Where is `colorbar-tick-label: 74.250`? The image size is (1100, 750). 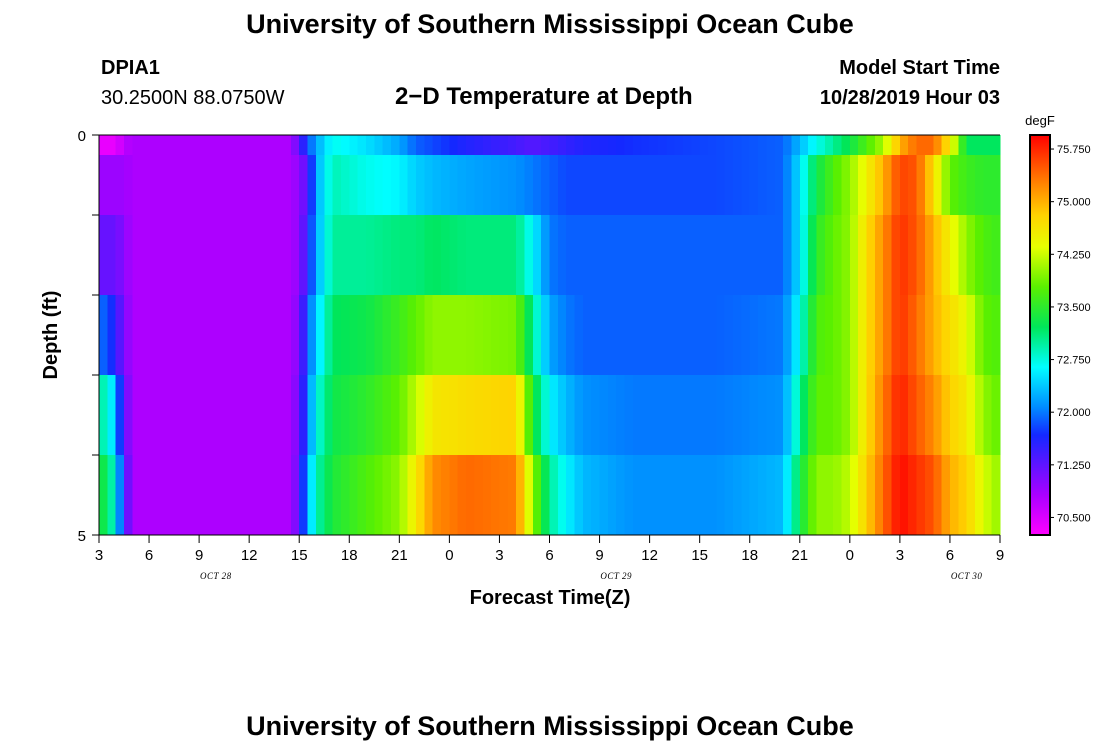
colorbar-tick-label: 74.250 is located at coordinates (1074, 255).